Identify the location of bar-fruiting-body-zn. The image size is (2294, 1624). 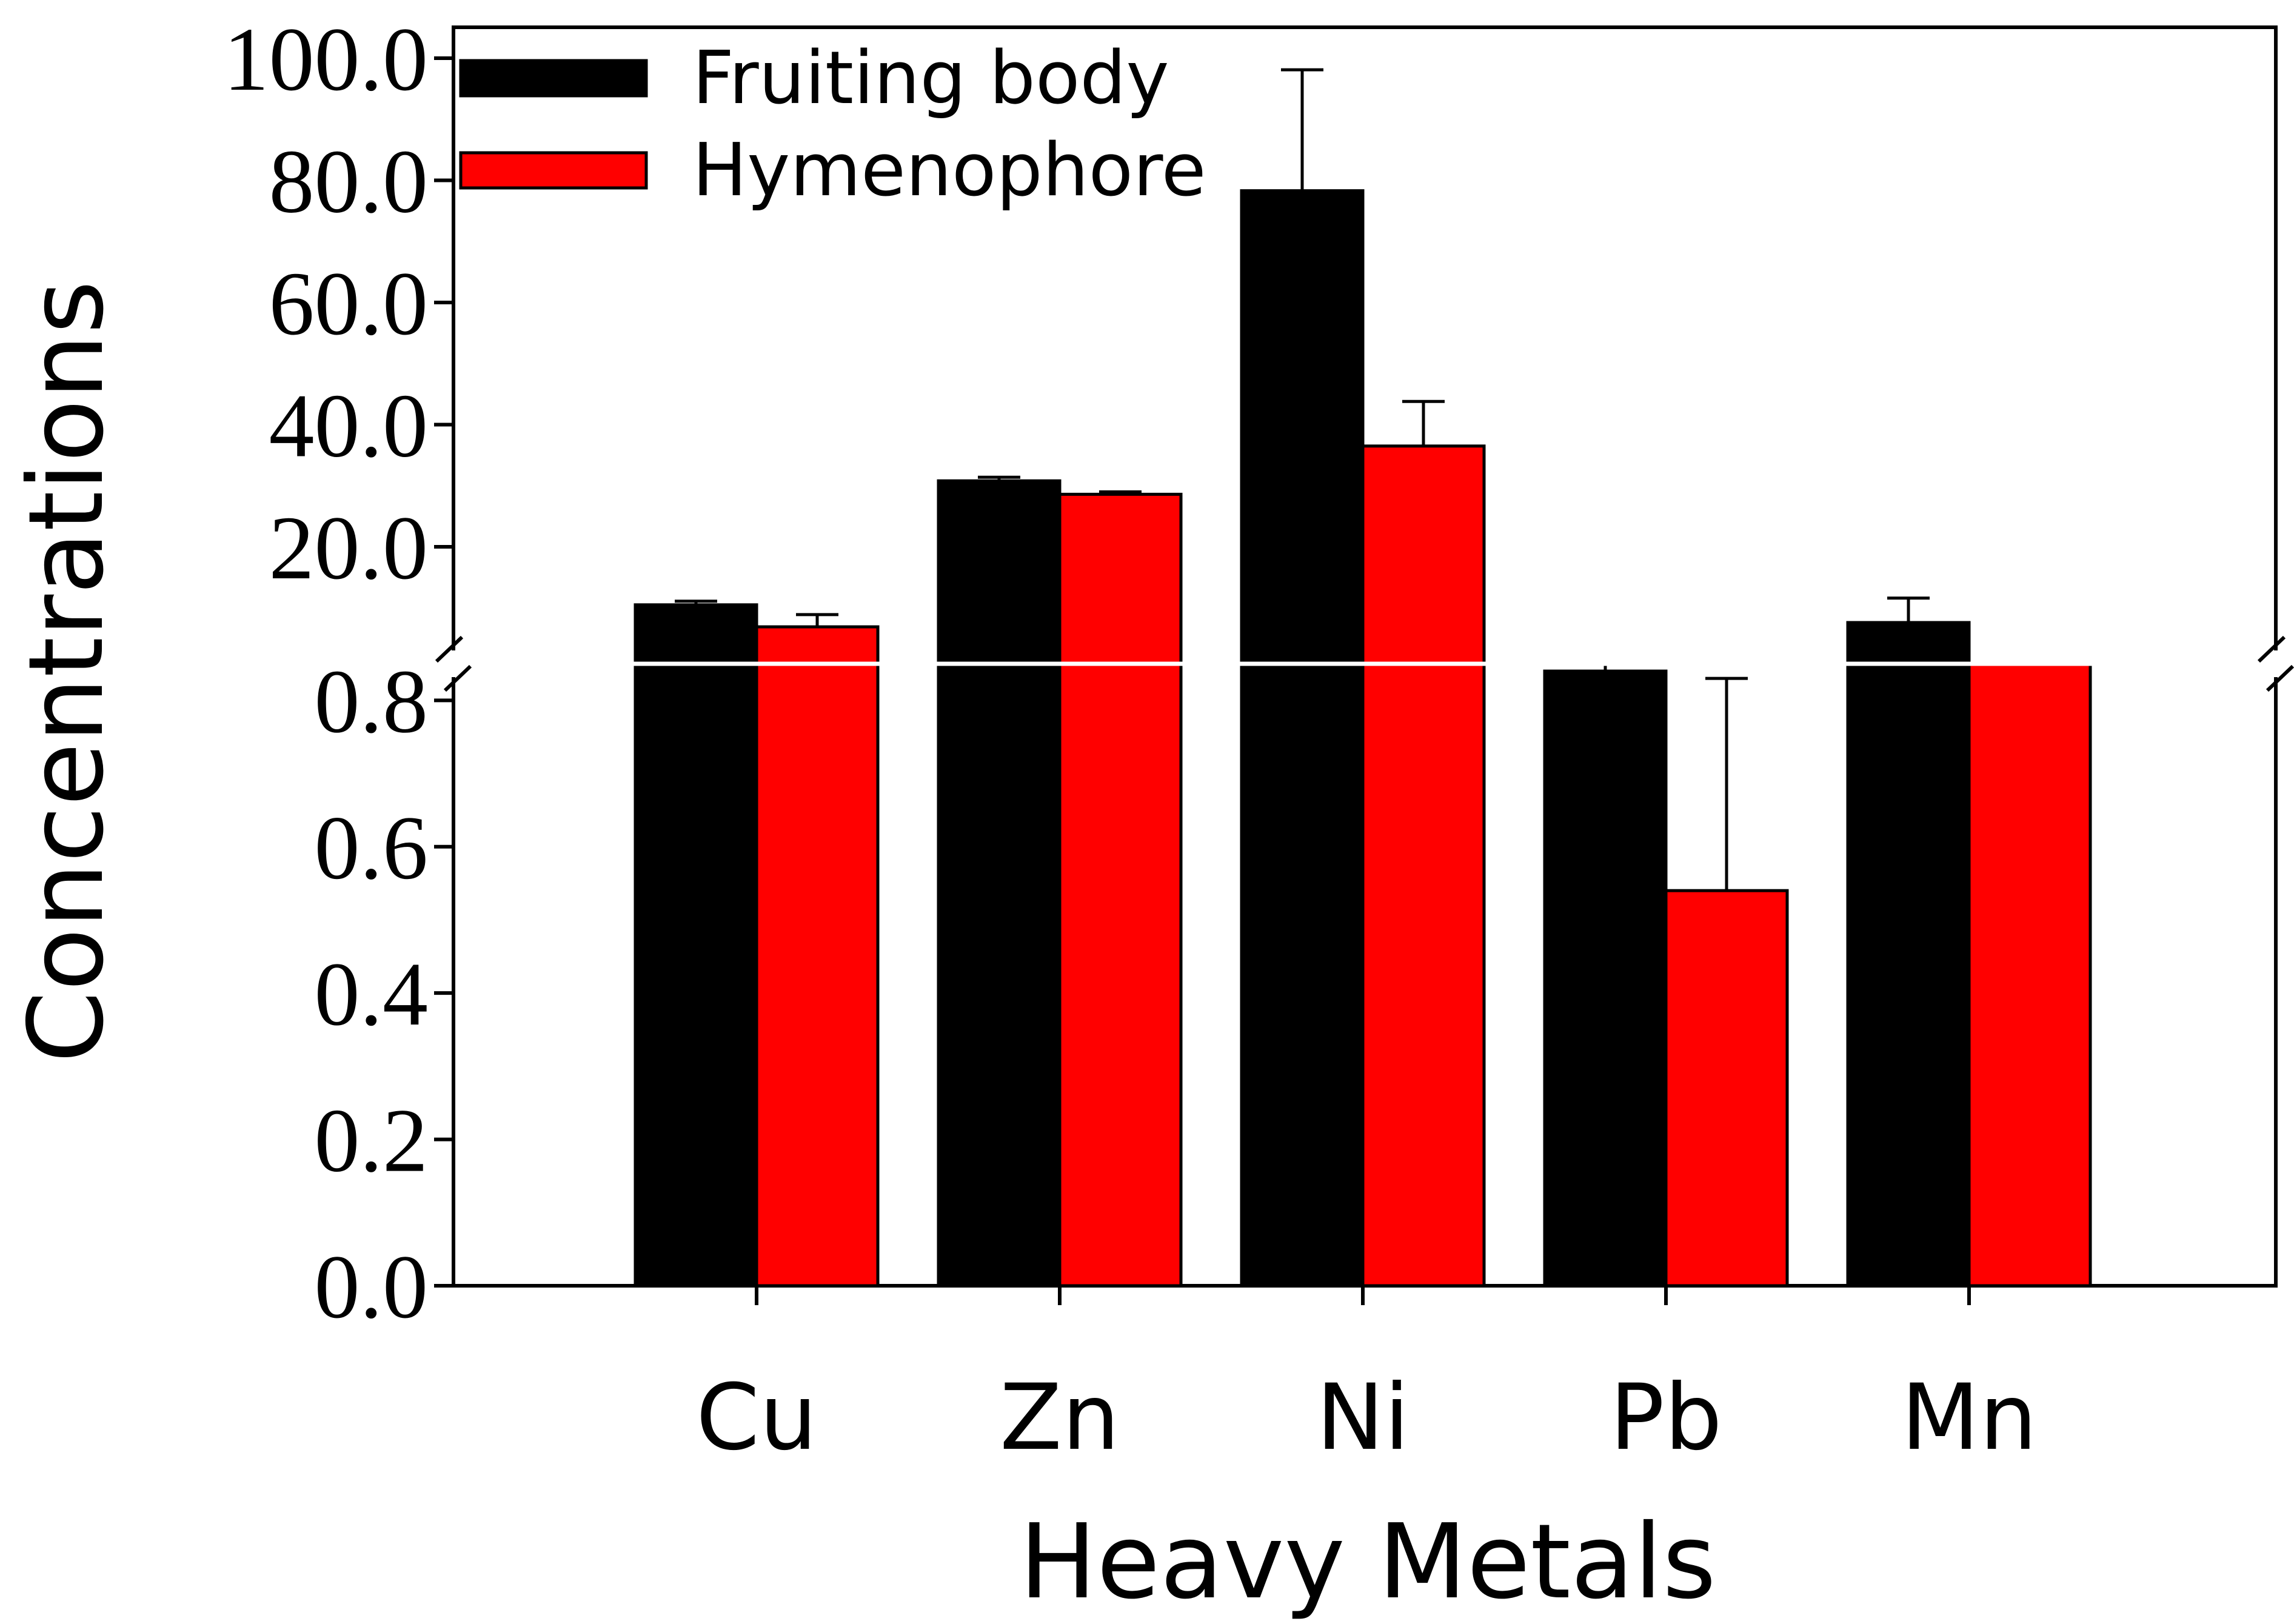
(999, 883).